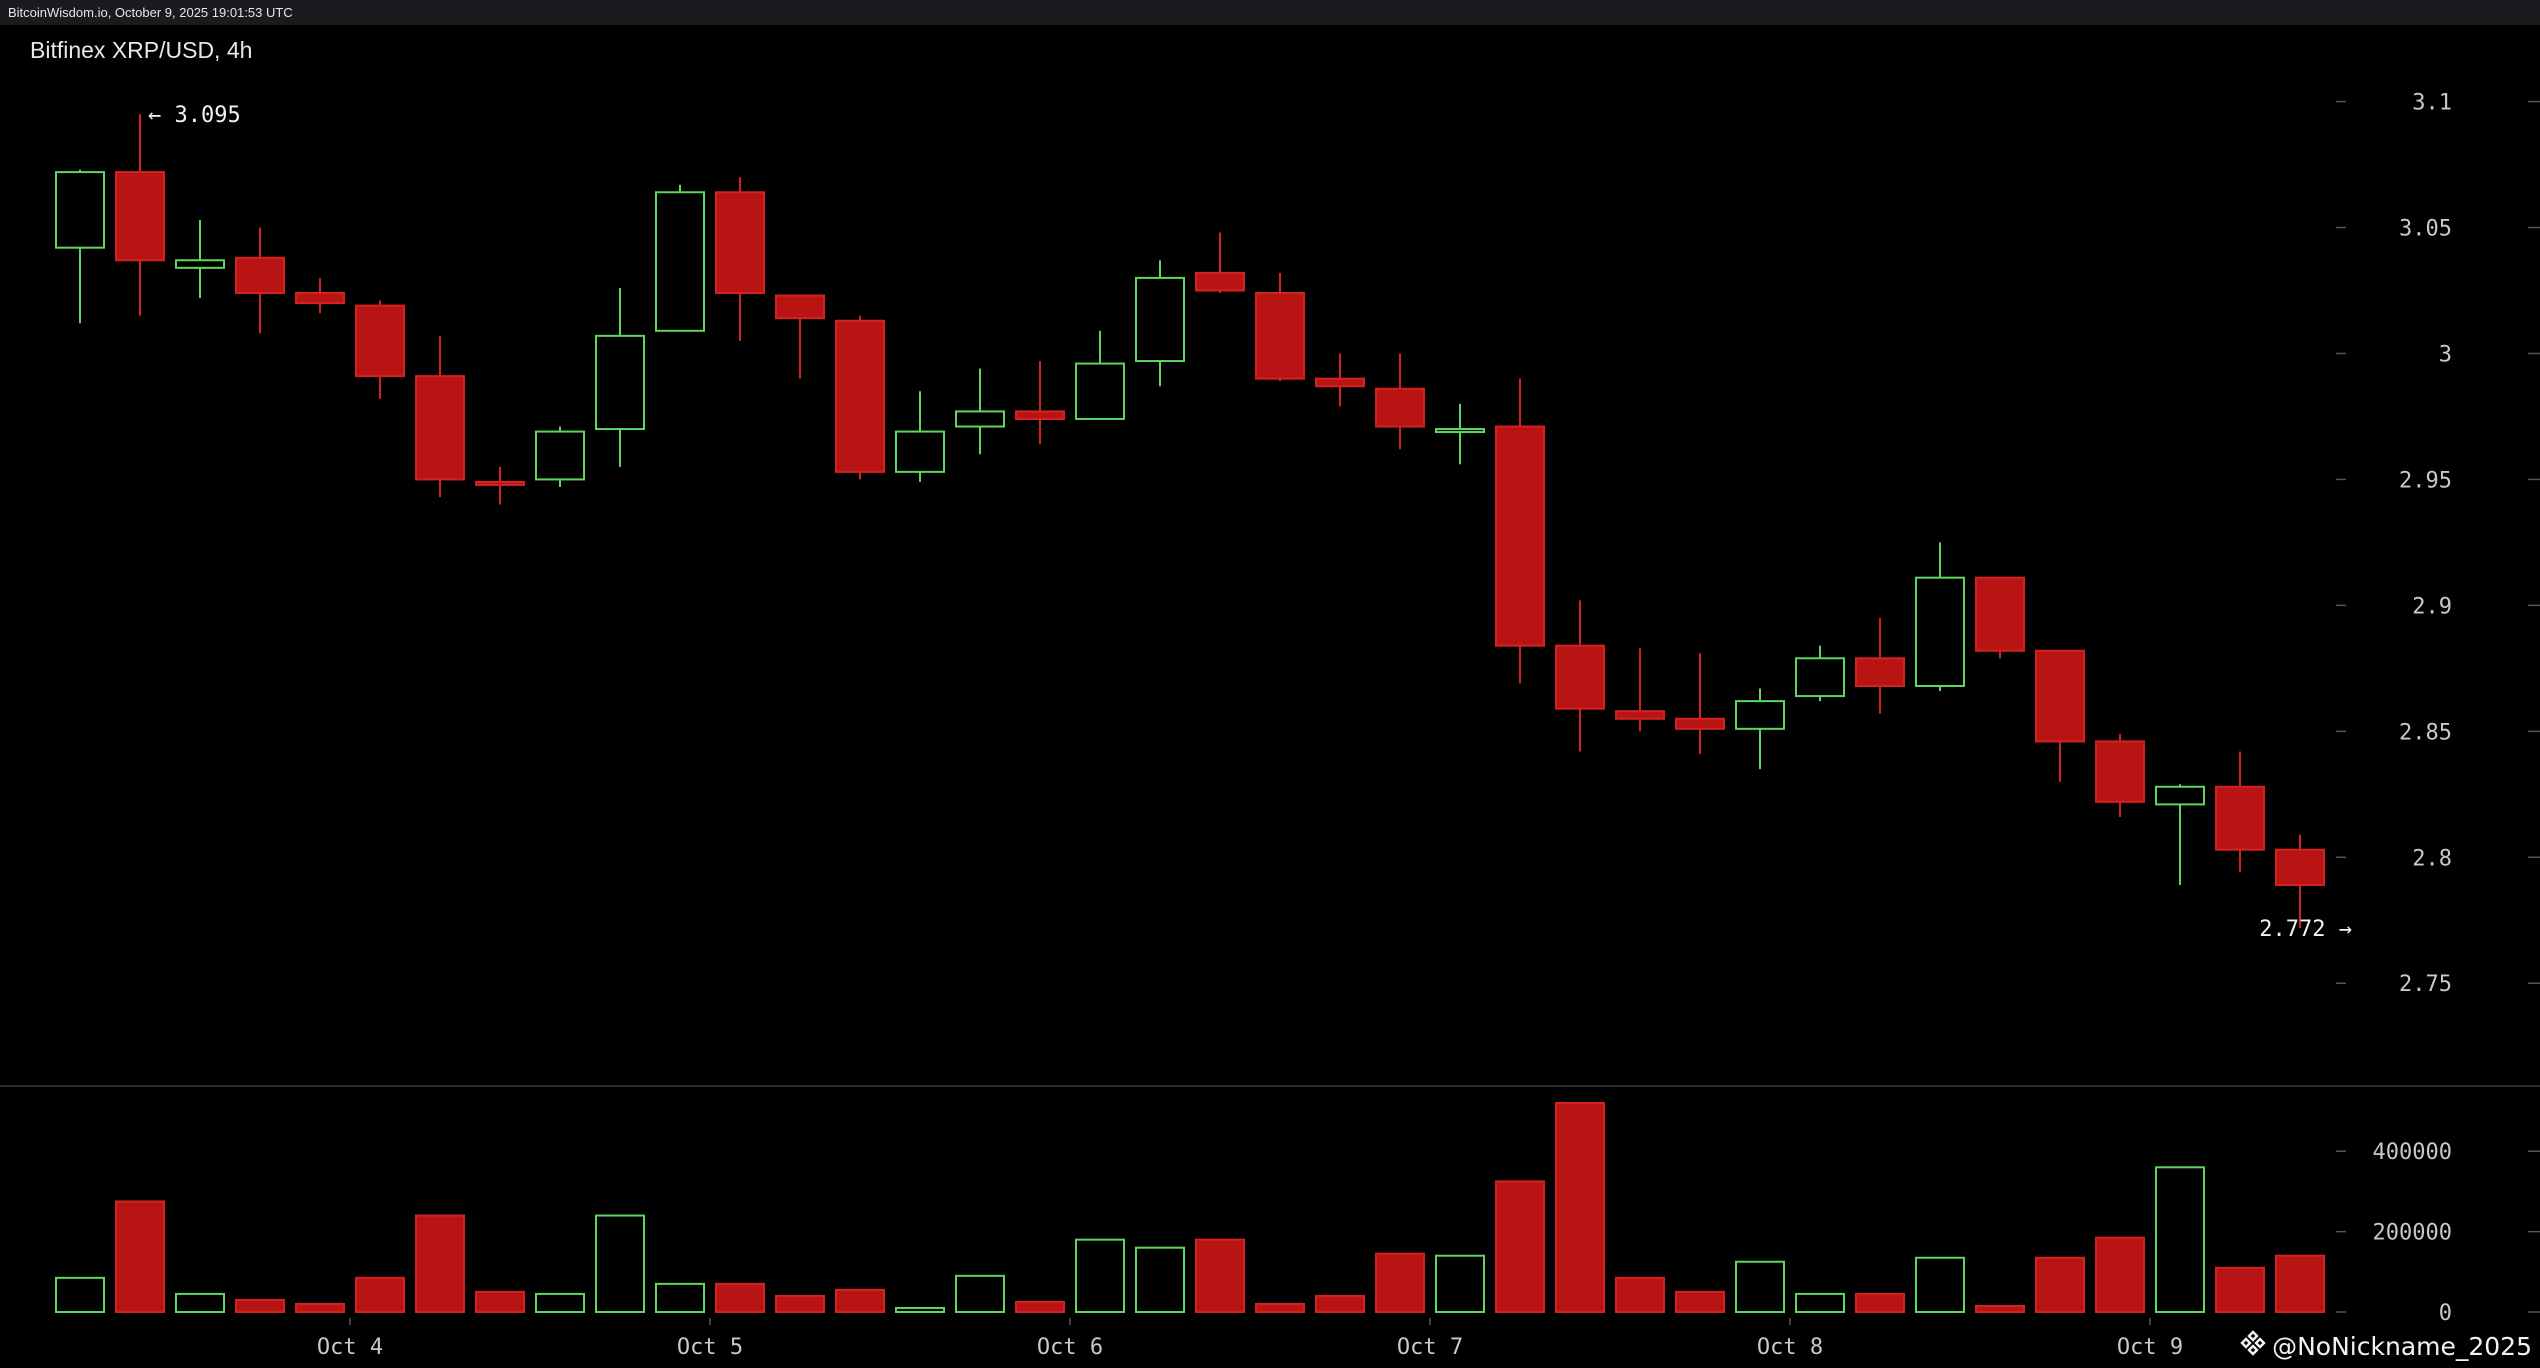 This screenshot has width=2540, height=1368. I want to click on price-tick-label: 2.85, so click(2425, 732).